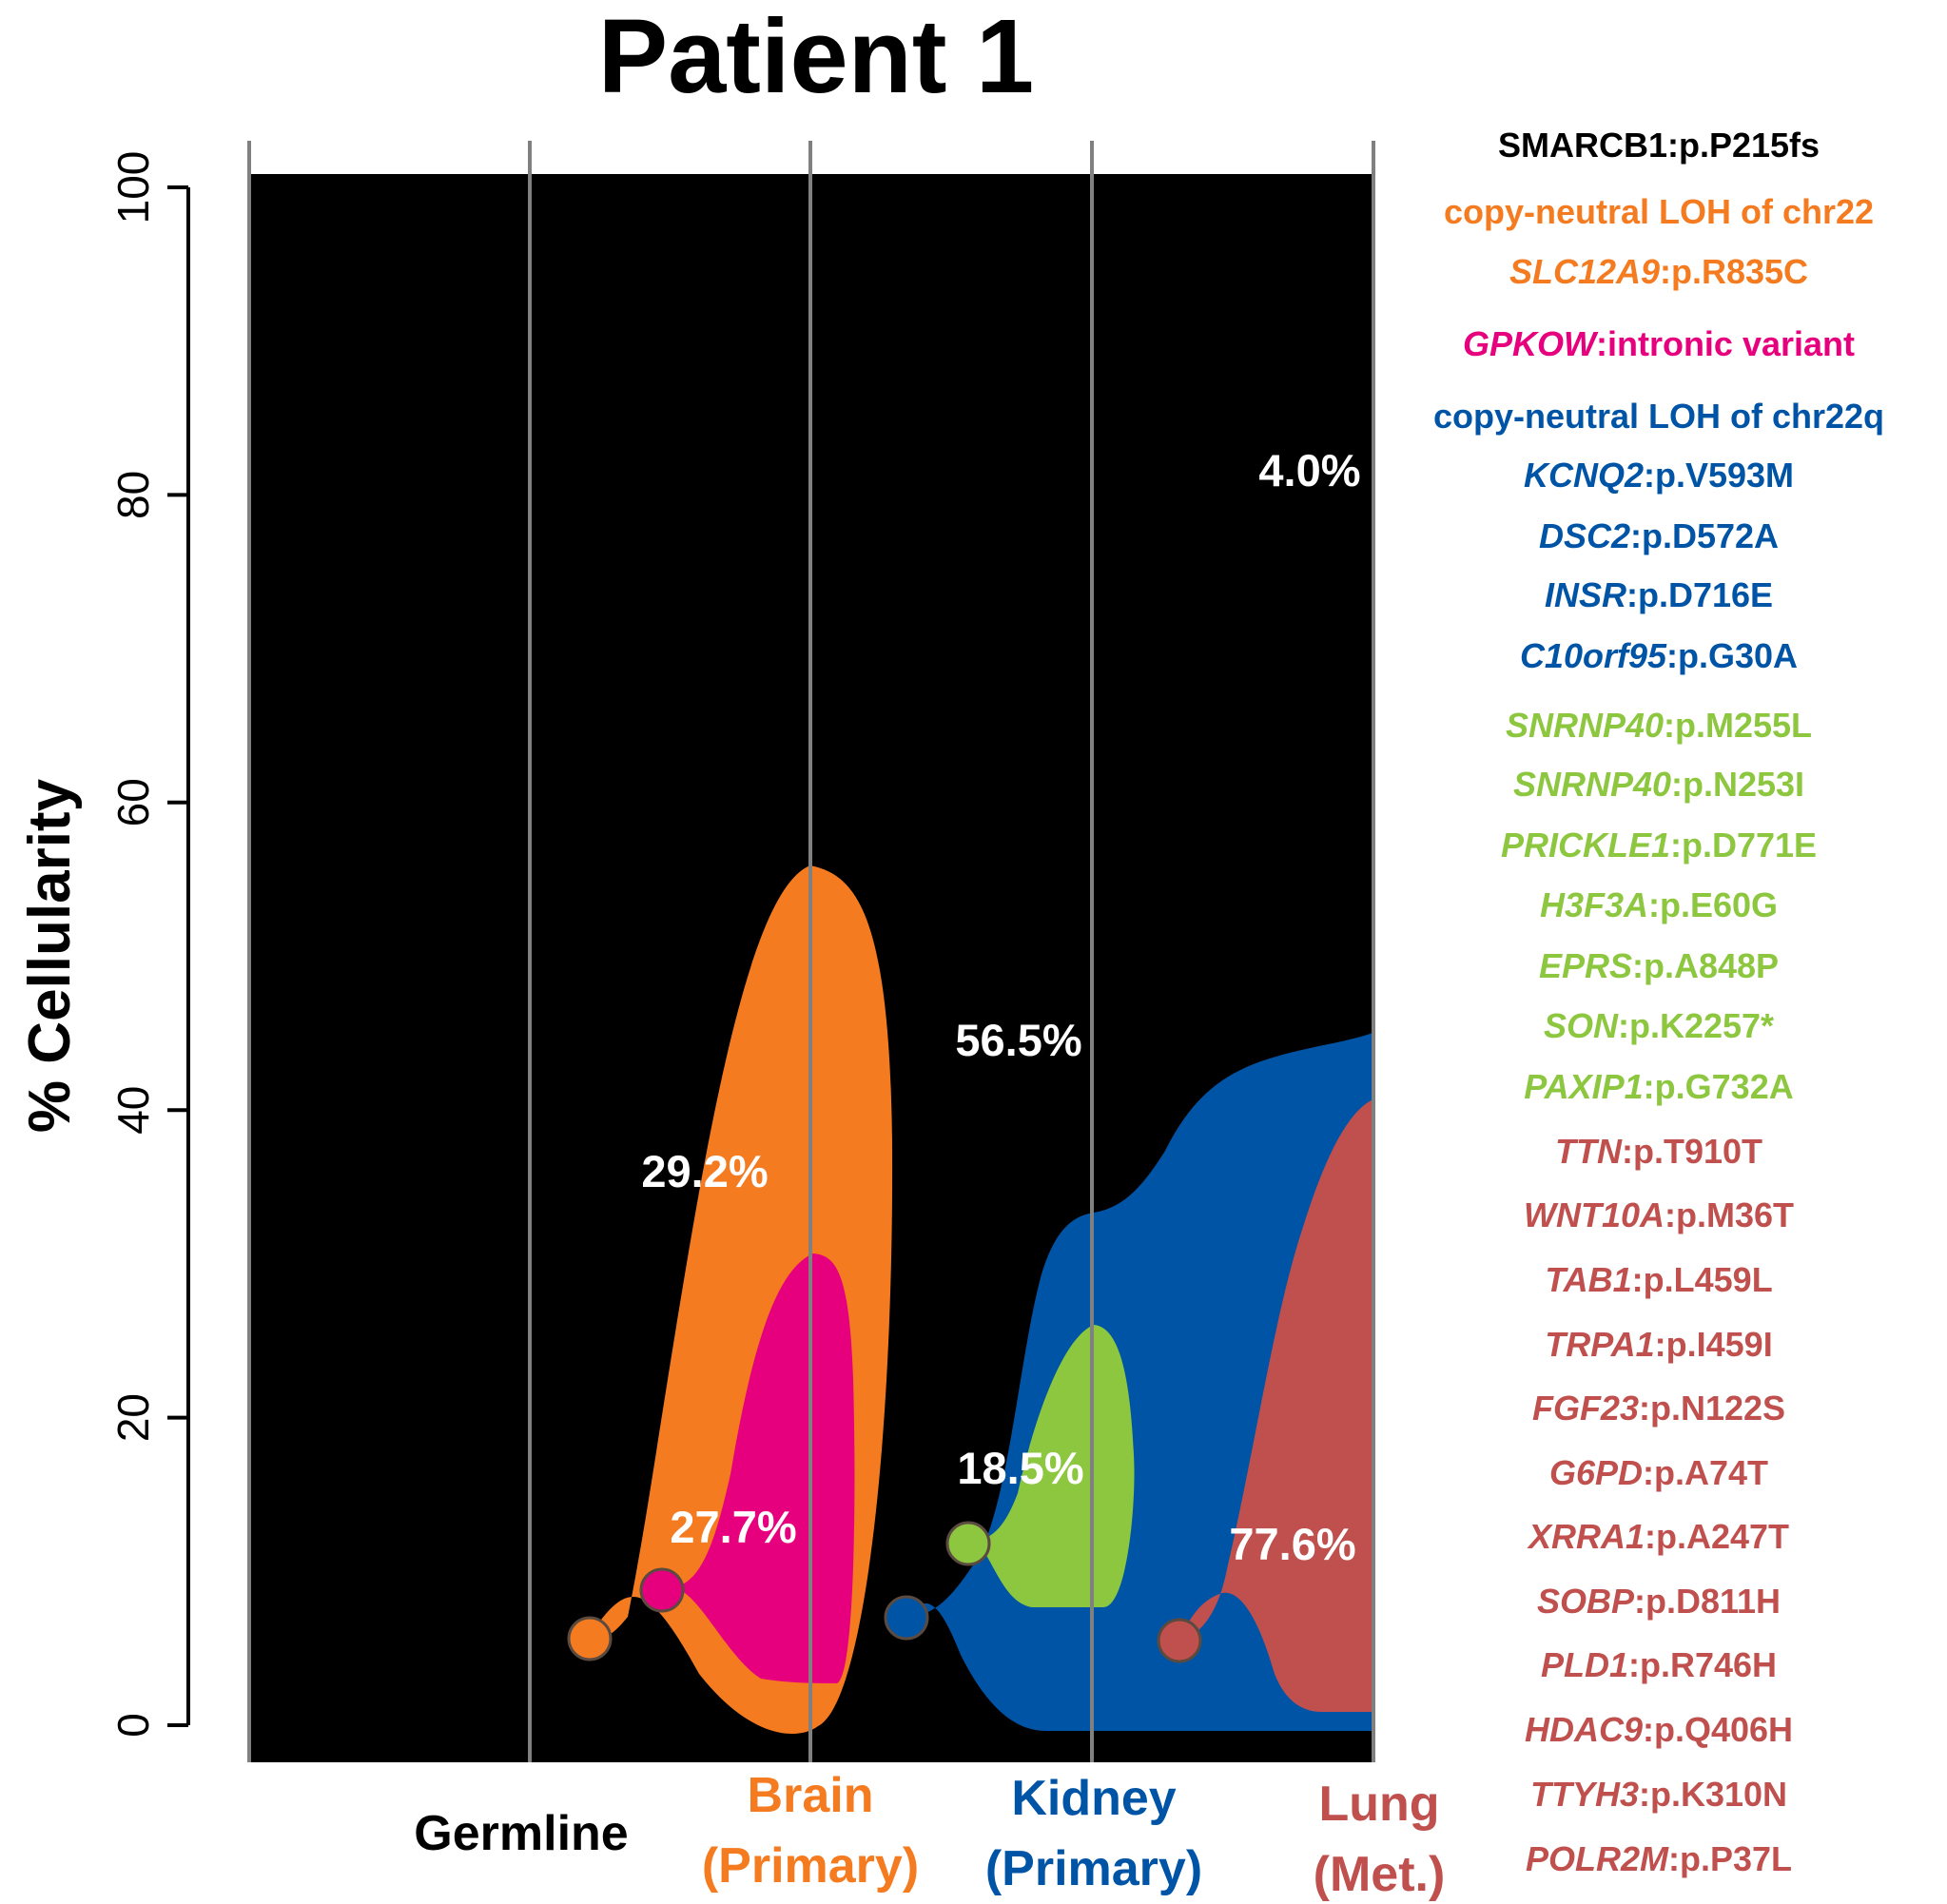 The height and width of the screenshot is (1904, 1947). What do you see at coordinates (1659, 1729) in the screenshot?
I see `legend-item: HDAC9:p.Q406H` at bounding box center [1659, 1729].